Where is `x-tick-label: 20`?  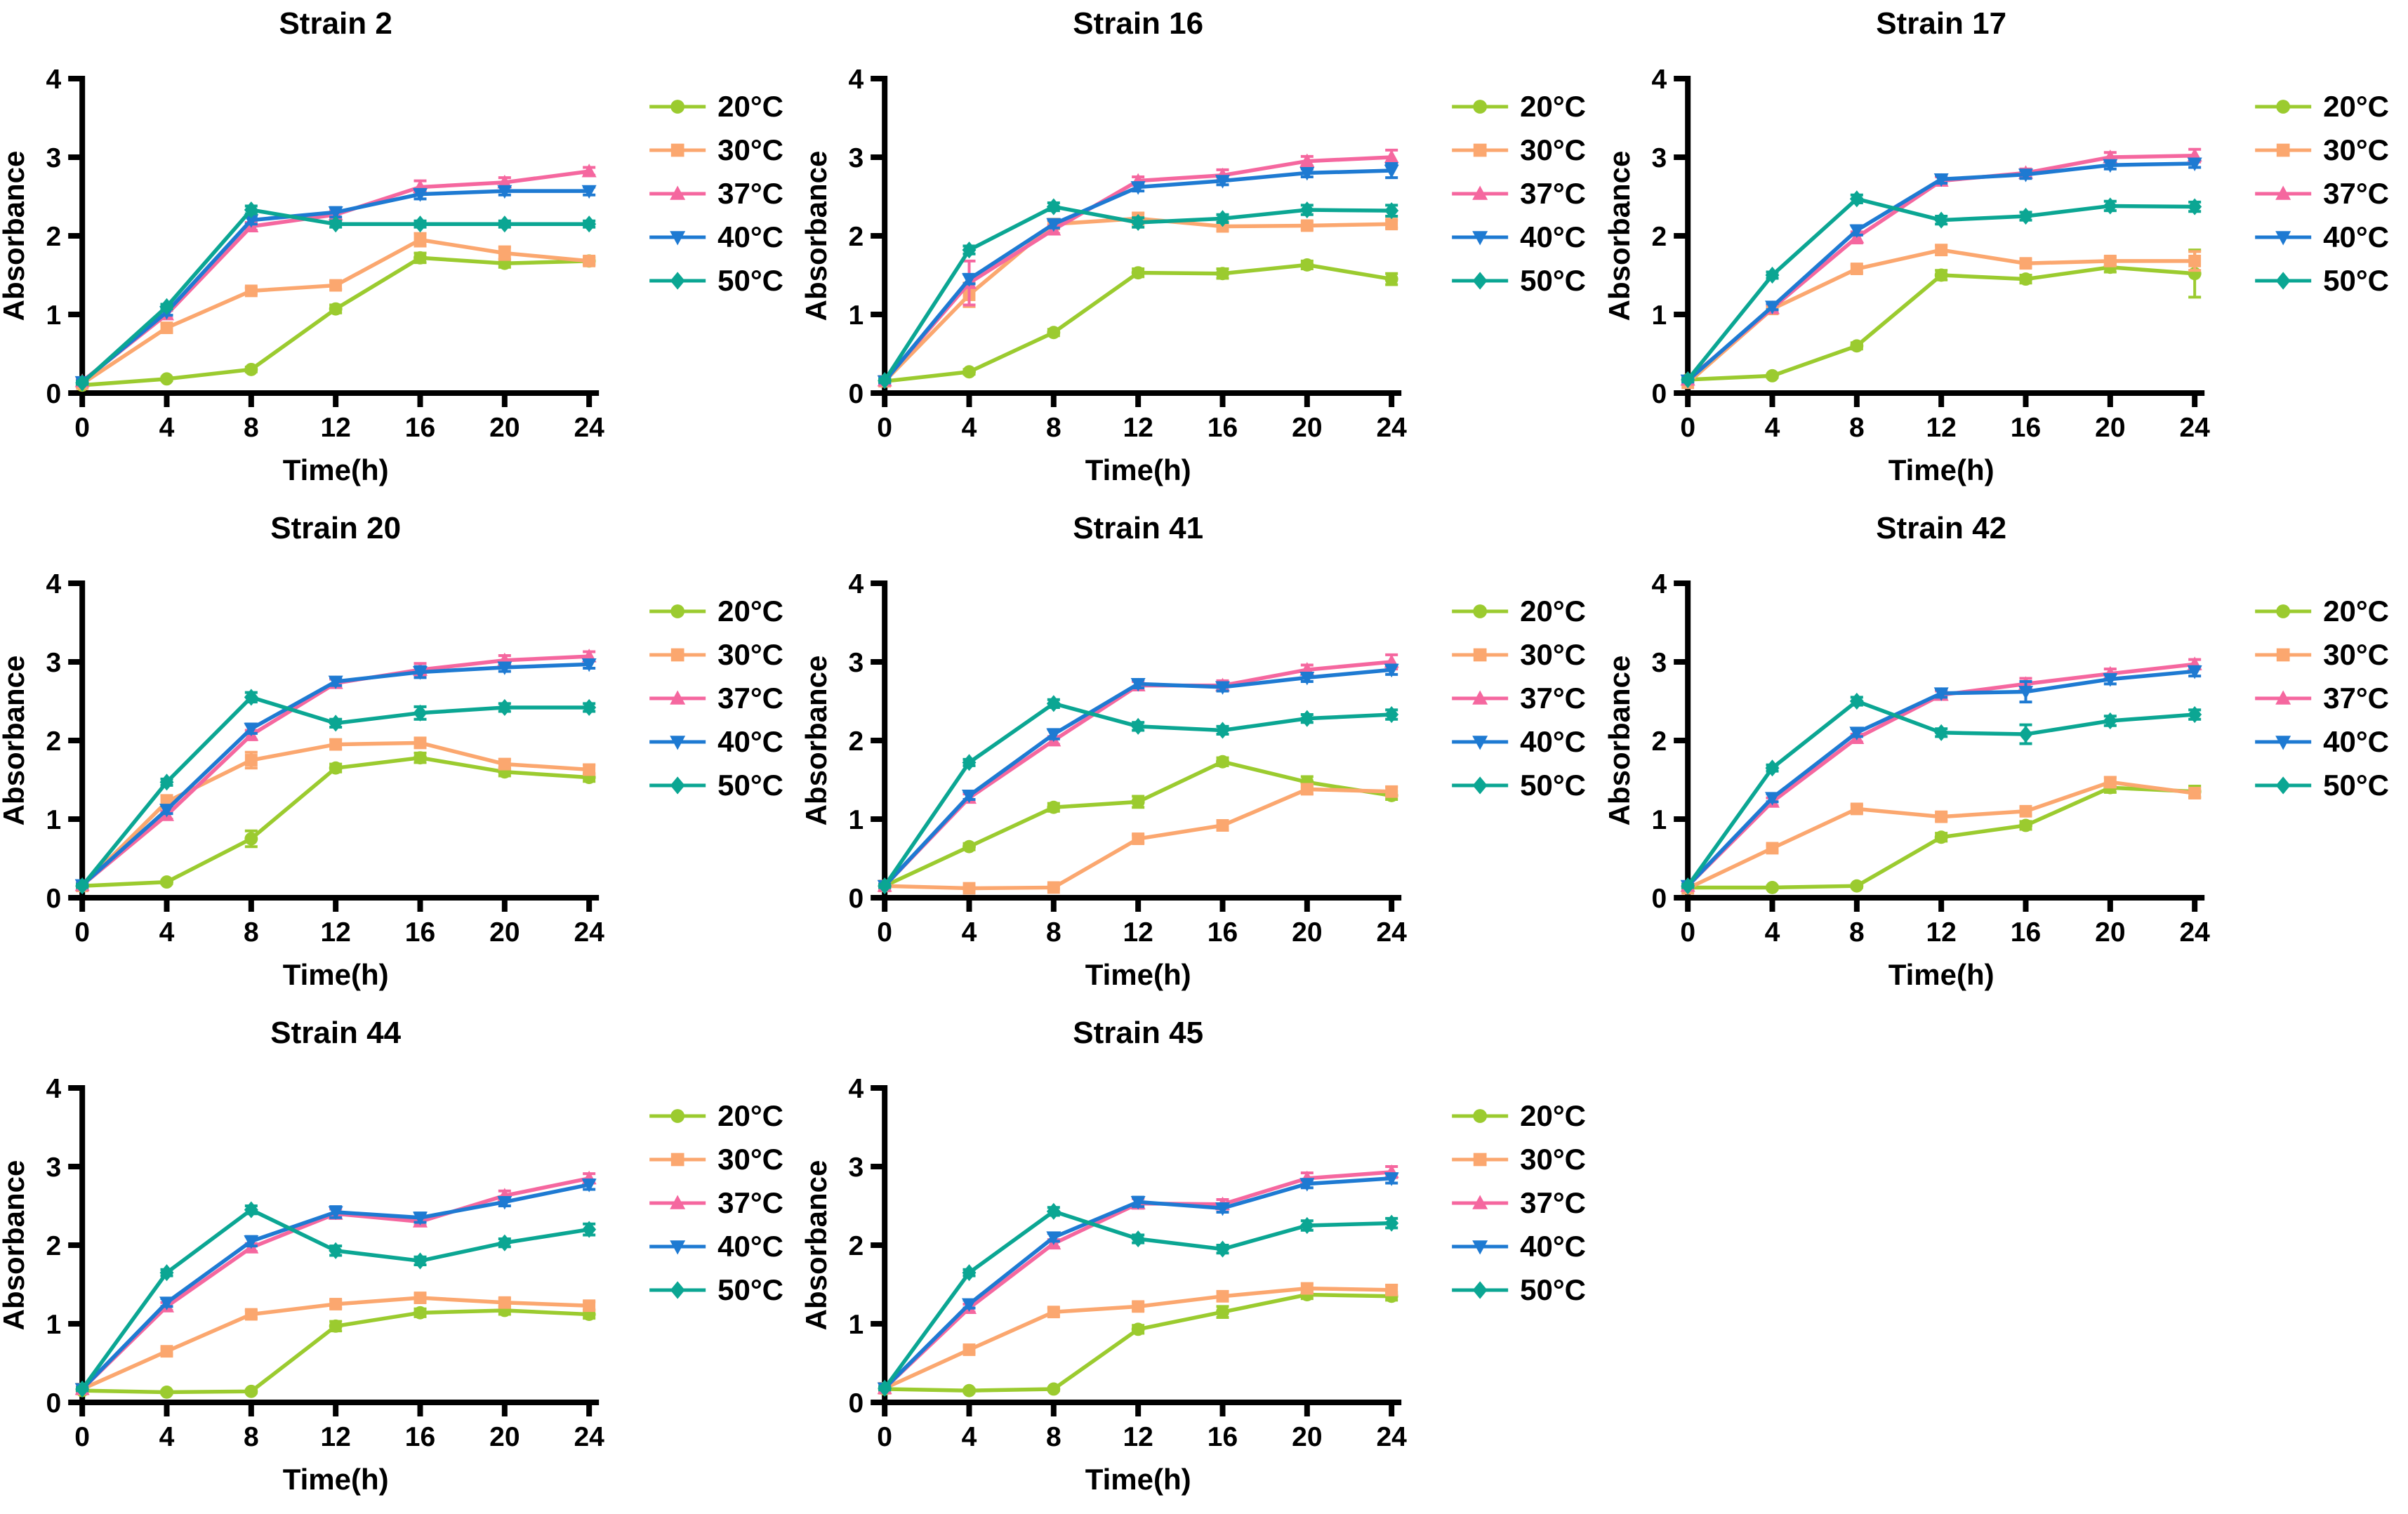 x-tick-label: 20 is located at coordinates (1307, 932).